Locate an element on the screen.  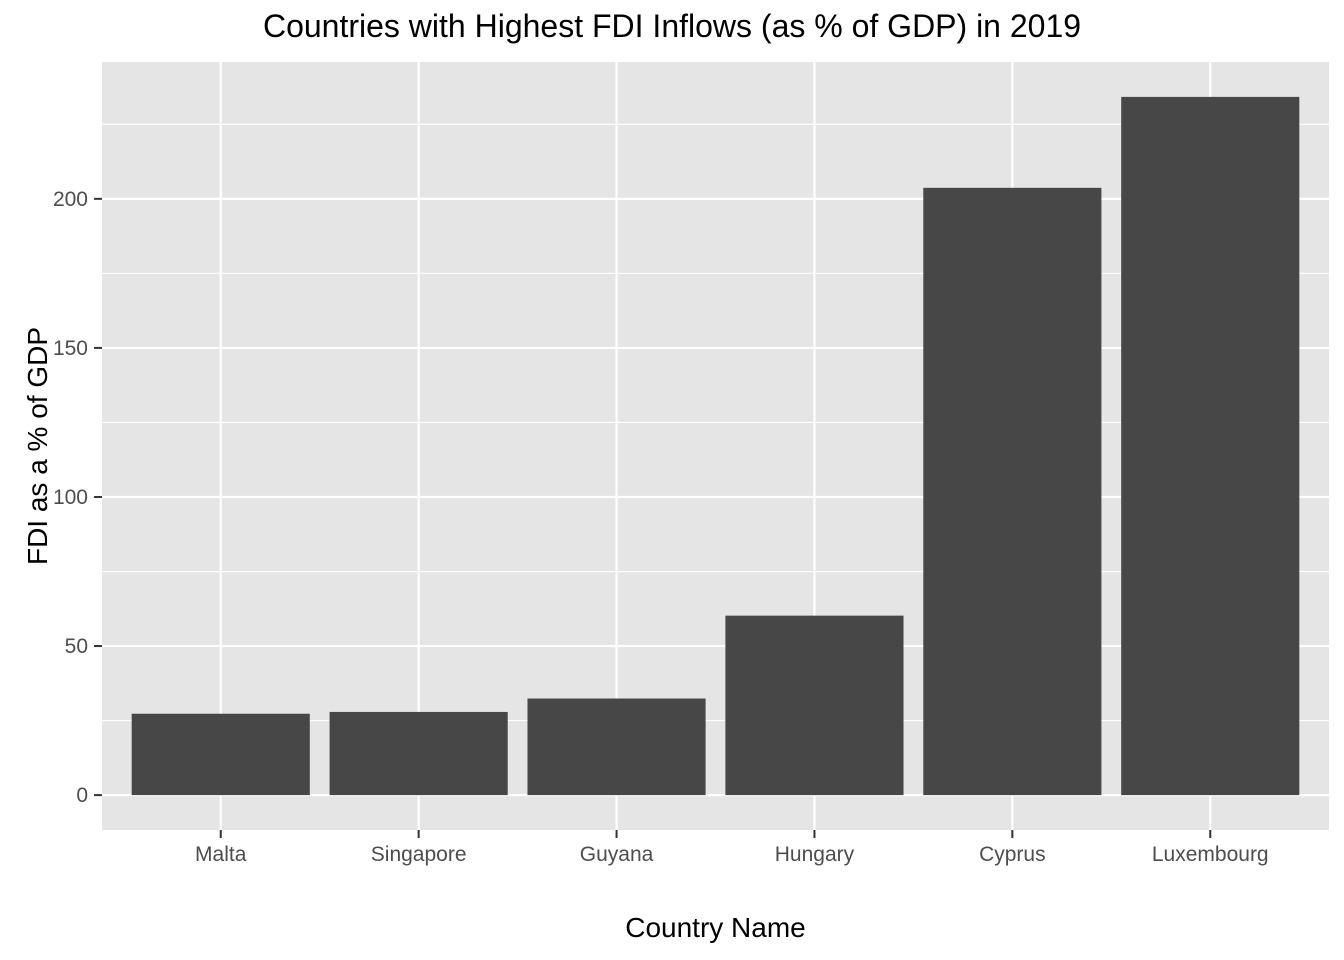
x-axis-label: Country Name is located at coordinates (715, 927).